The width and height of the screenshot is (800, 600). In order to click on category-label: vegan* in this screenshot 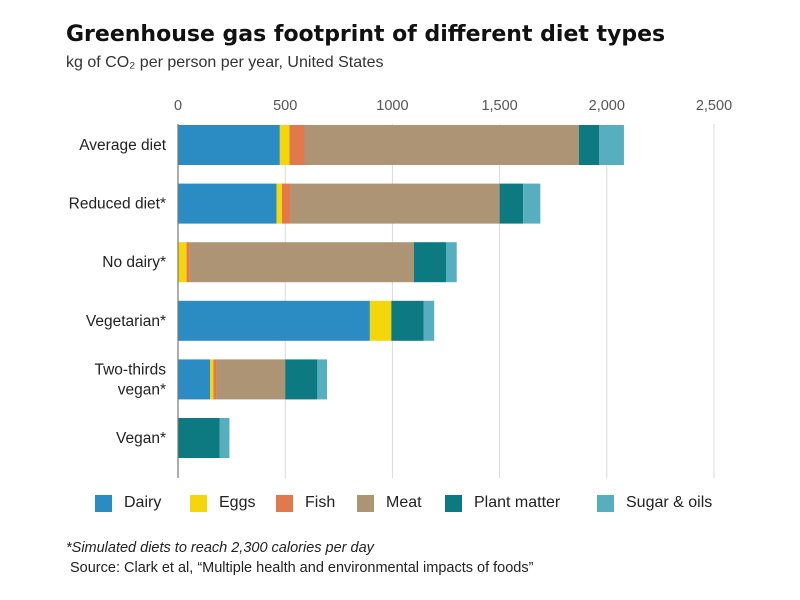, I will do `click(142, 389)`.